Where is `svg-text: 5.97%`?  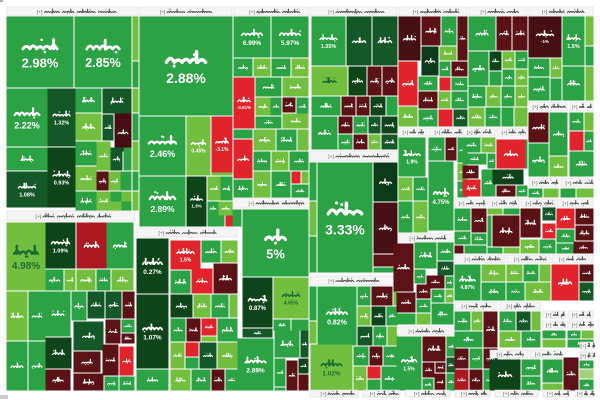
svg-text: 5.97% is located at coordinates (290, 43).